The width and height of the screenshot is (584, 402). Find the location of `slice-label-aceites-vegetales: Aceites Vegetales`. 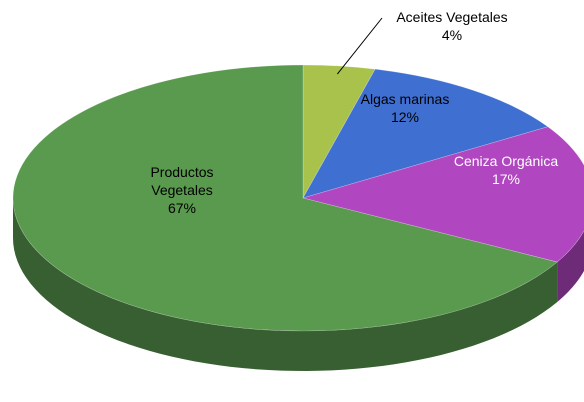

slice-label-aceites-vegetales: Aceites Vegetales is located at coordinates (451, 17).